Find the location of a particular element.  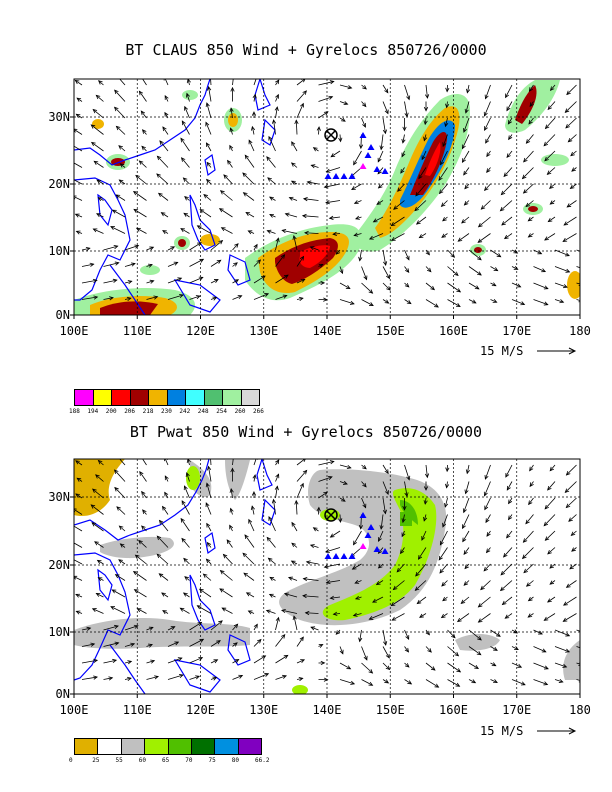

x-tick-label: 120E is located at coordinates (200, 331).